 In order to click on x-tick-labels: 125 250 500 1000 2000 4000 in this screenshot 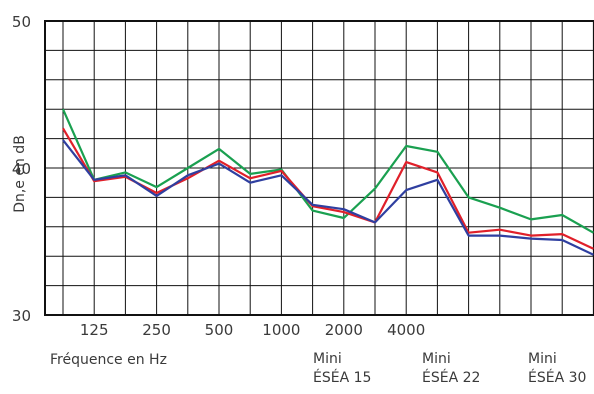, I will do `click(252, 330)`.